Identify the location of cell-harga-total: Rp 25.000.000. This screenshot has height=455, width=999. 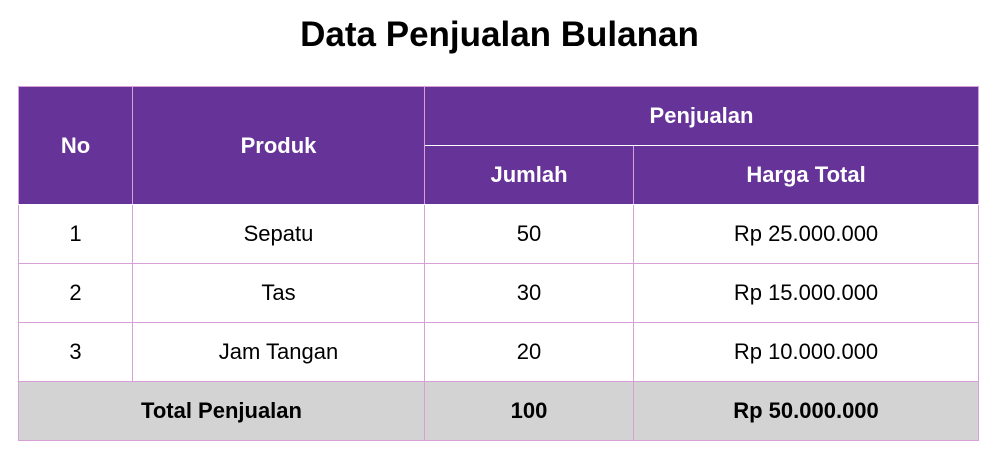
(806, 234).